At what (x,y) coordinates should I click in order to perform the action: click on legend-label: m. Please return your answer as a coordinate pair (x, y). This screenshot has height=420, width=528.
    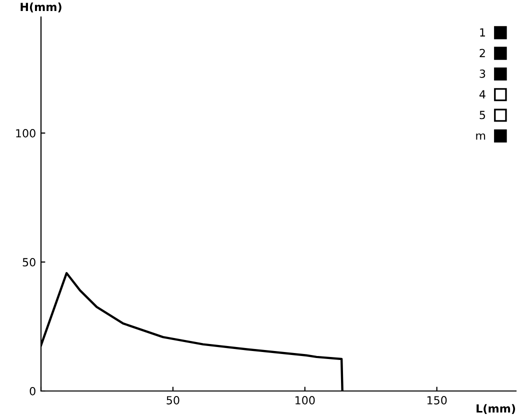
    Looking at the image, I should click on (481, 136).